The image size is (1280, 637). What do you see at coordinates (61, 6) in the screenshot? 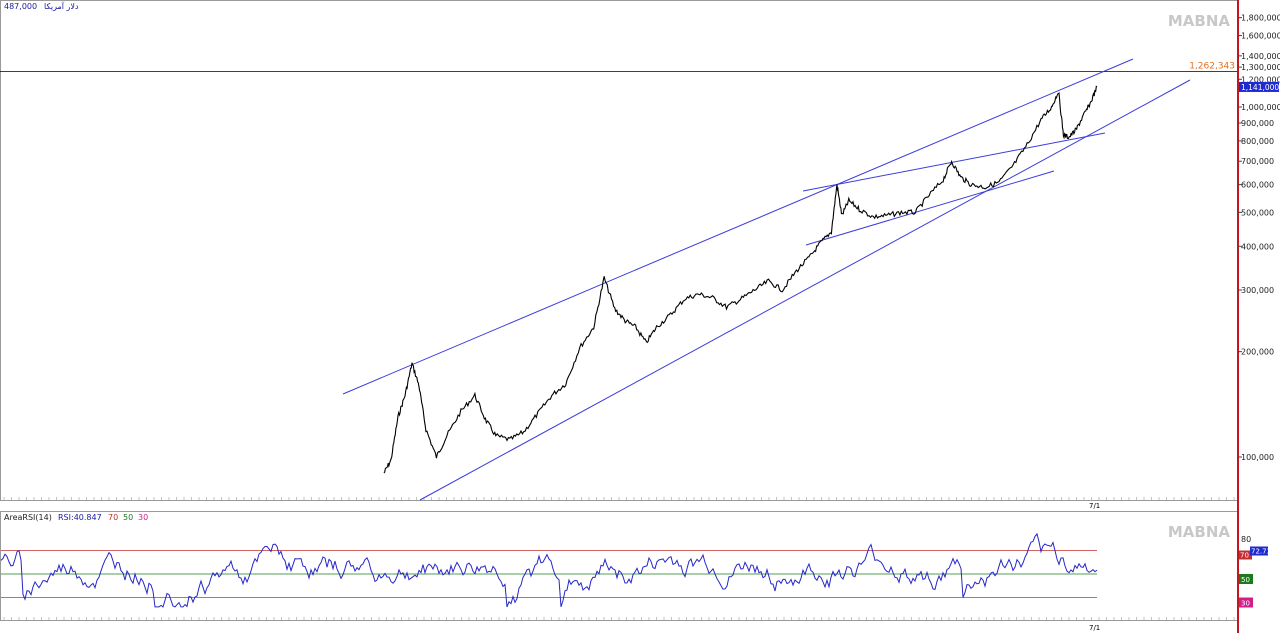
I see `header-title: دلار آمریکا` at bounding box center [61, 6].